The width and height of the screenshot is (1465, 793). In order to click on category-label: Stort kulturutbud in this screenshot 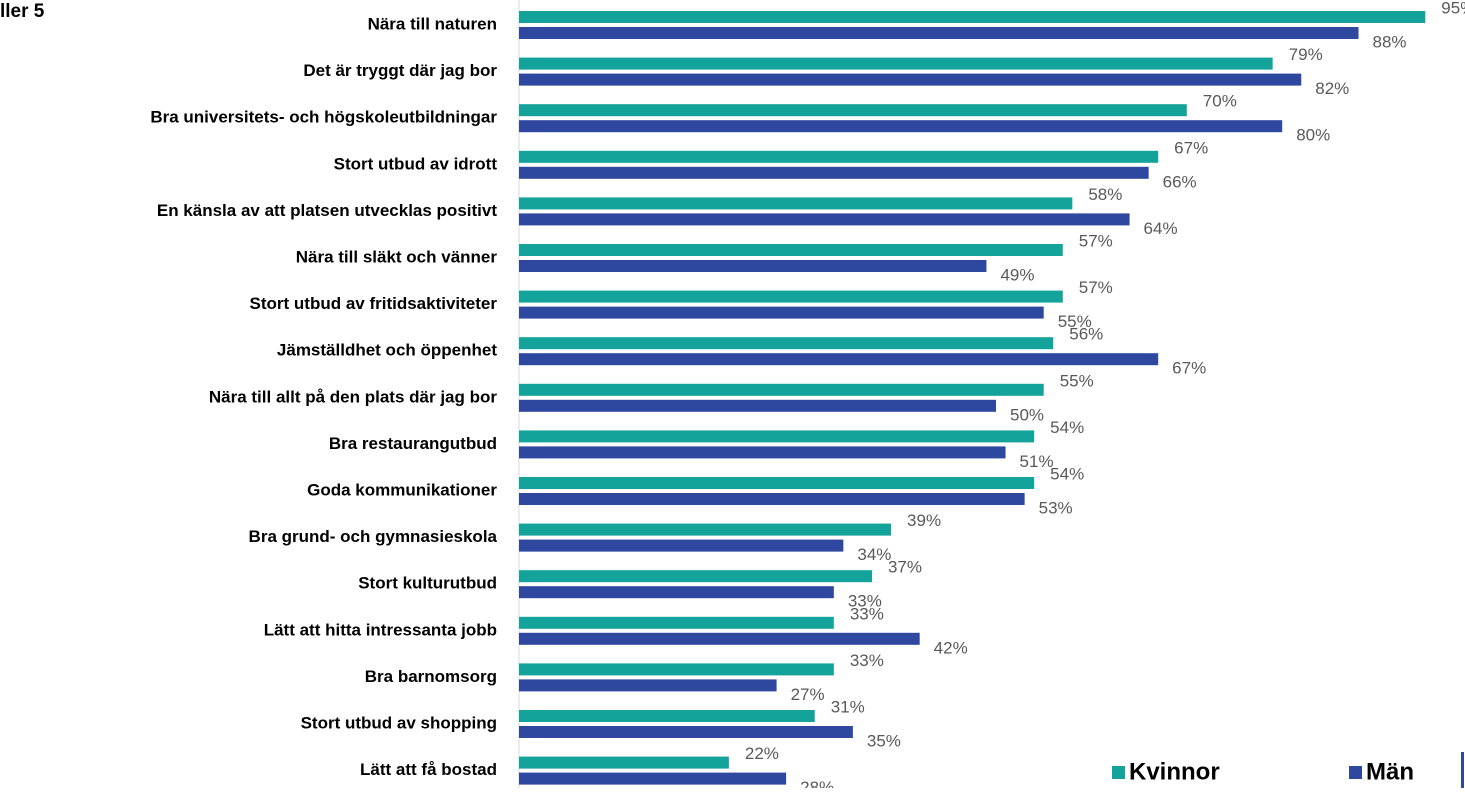, I will do `click(427, 583)`.